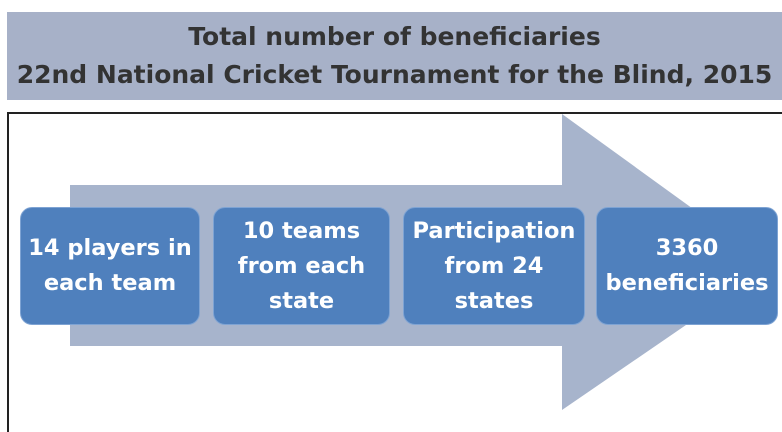 The width and height of the screenshot is (782, 432). Describe the element at coordinates (110, 248) in the screenshot. I see `step-text: 14 players in` at that location.